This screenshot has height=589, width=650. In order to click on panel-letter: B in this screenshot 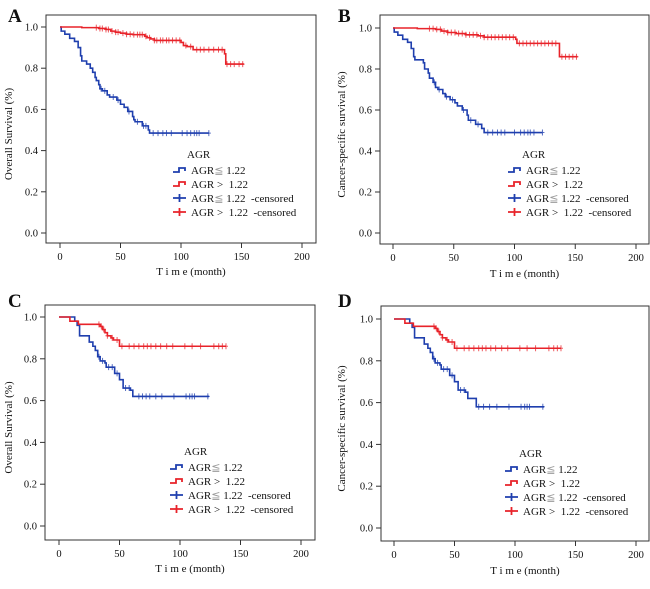, I will do `click(344, 16)`.